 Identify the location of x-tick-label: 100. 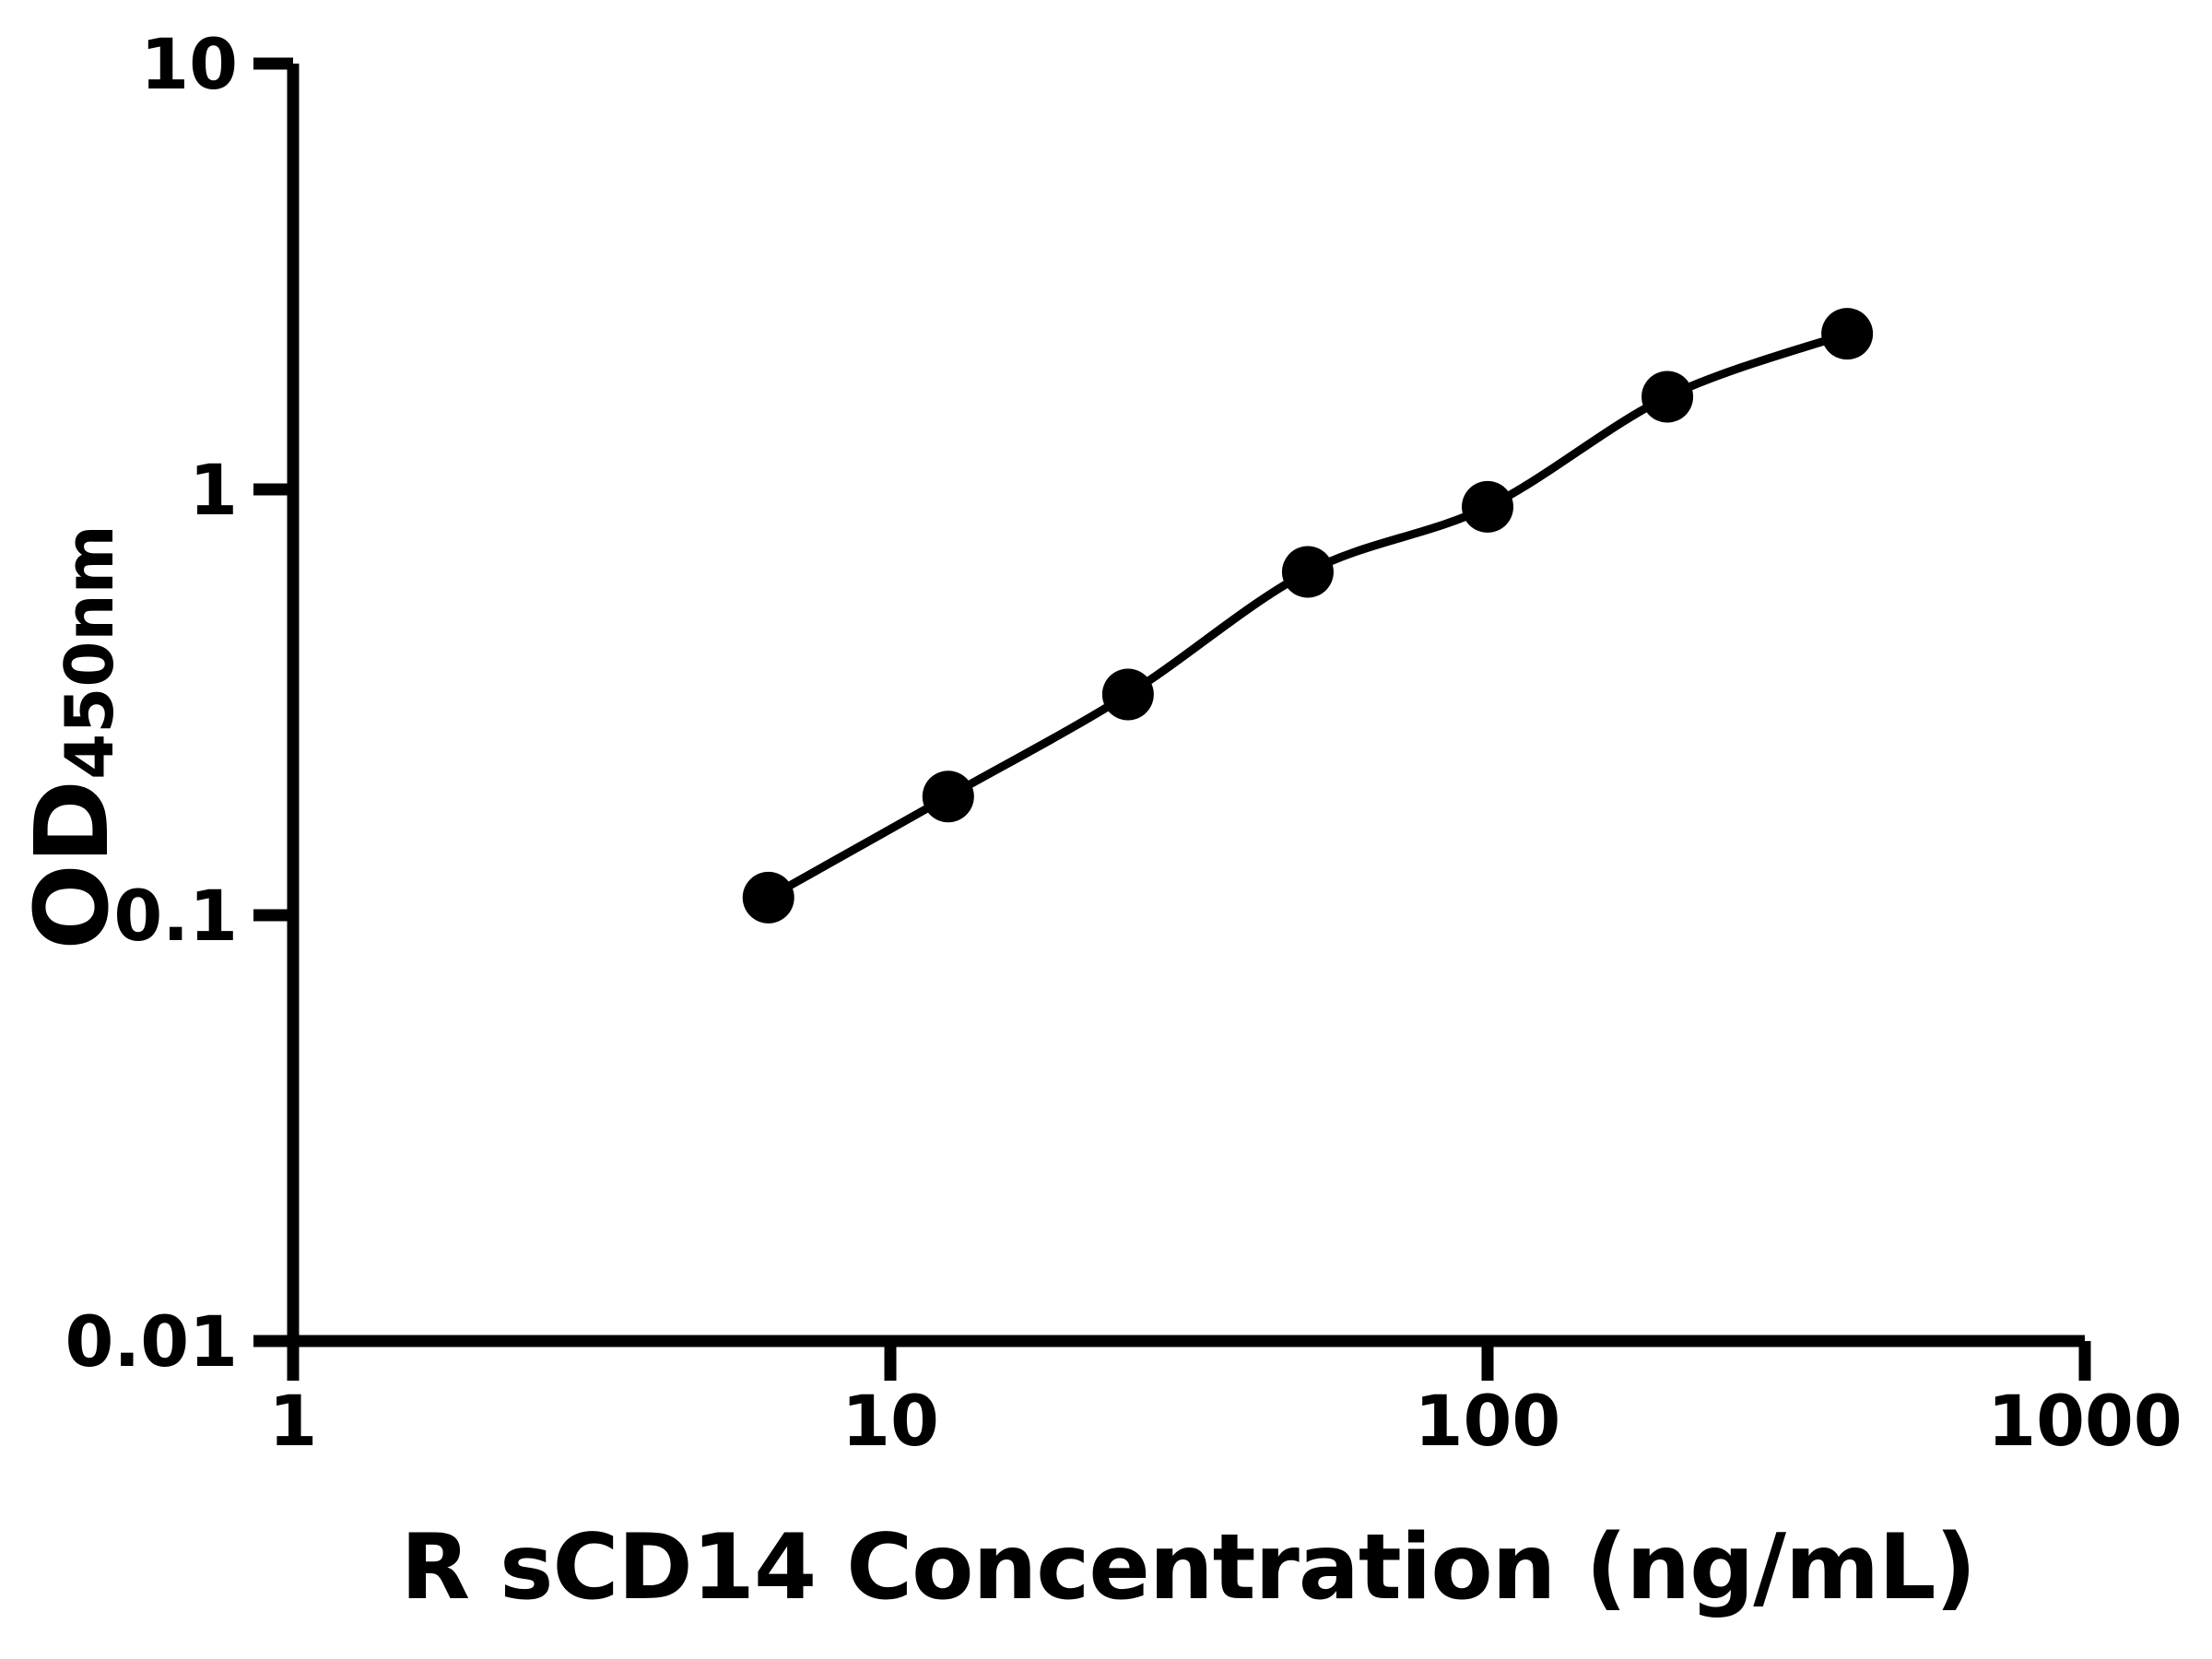
(1488, 1421).